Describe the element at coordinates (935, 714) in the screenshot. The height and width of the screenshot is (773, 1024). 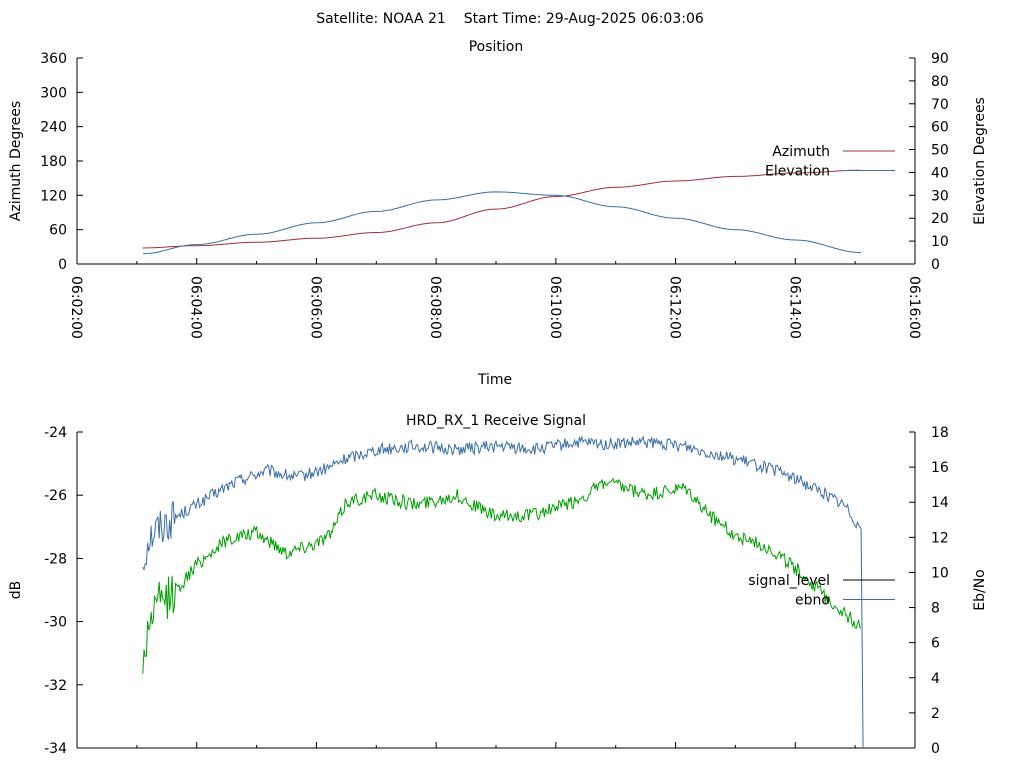
I see `y2-tick-label: 2` at that location.